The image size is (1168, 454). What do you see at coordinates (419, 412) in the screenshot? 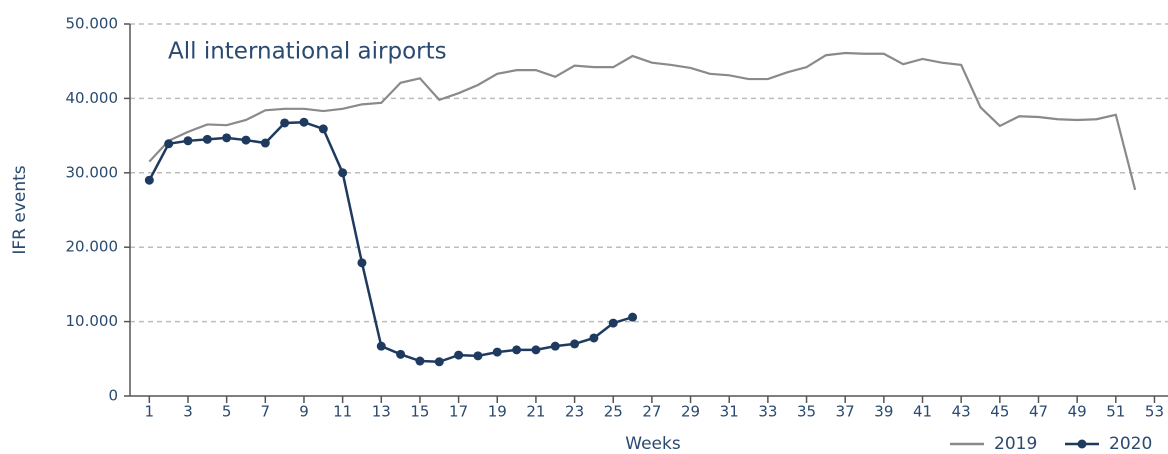
I see `x-tick-label: 15` at bounding box center [419, 412].